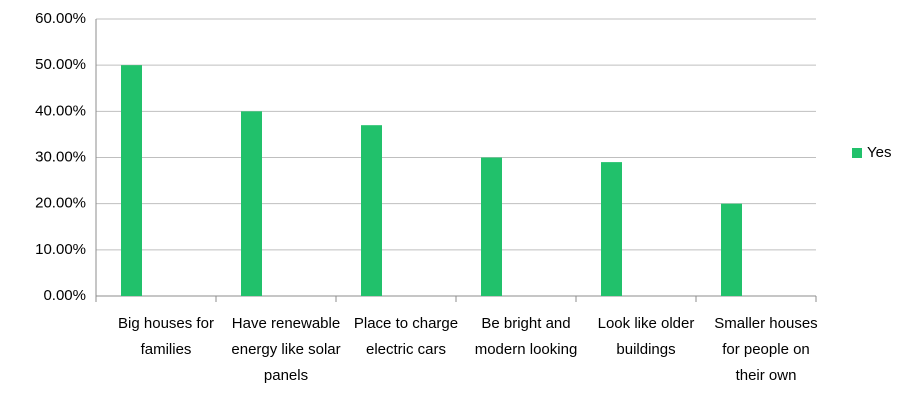  Describe the element at coordinates (857, 153) in the screenshot. I see `legend-swatch` at that location.